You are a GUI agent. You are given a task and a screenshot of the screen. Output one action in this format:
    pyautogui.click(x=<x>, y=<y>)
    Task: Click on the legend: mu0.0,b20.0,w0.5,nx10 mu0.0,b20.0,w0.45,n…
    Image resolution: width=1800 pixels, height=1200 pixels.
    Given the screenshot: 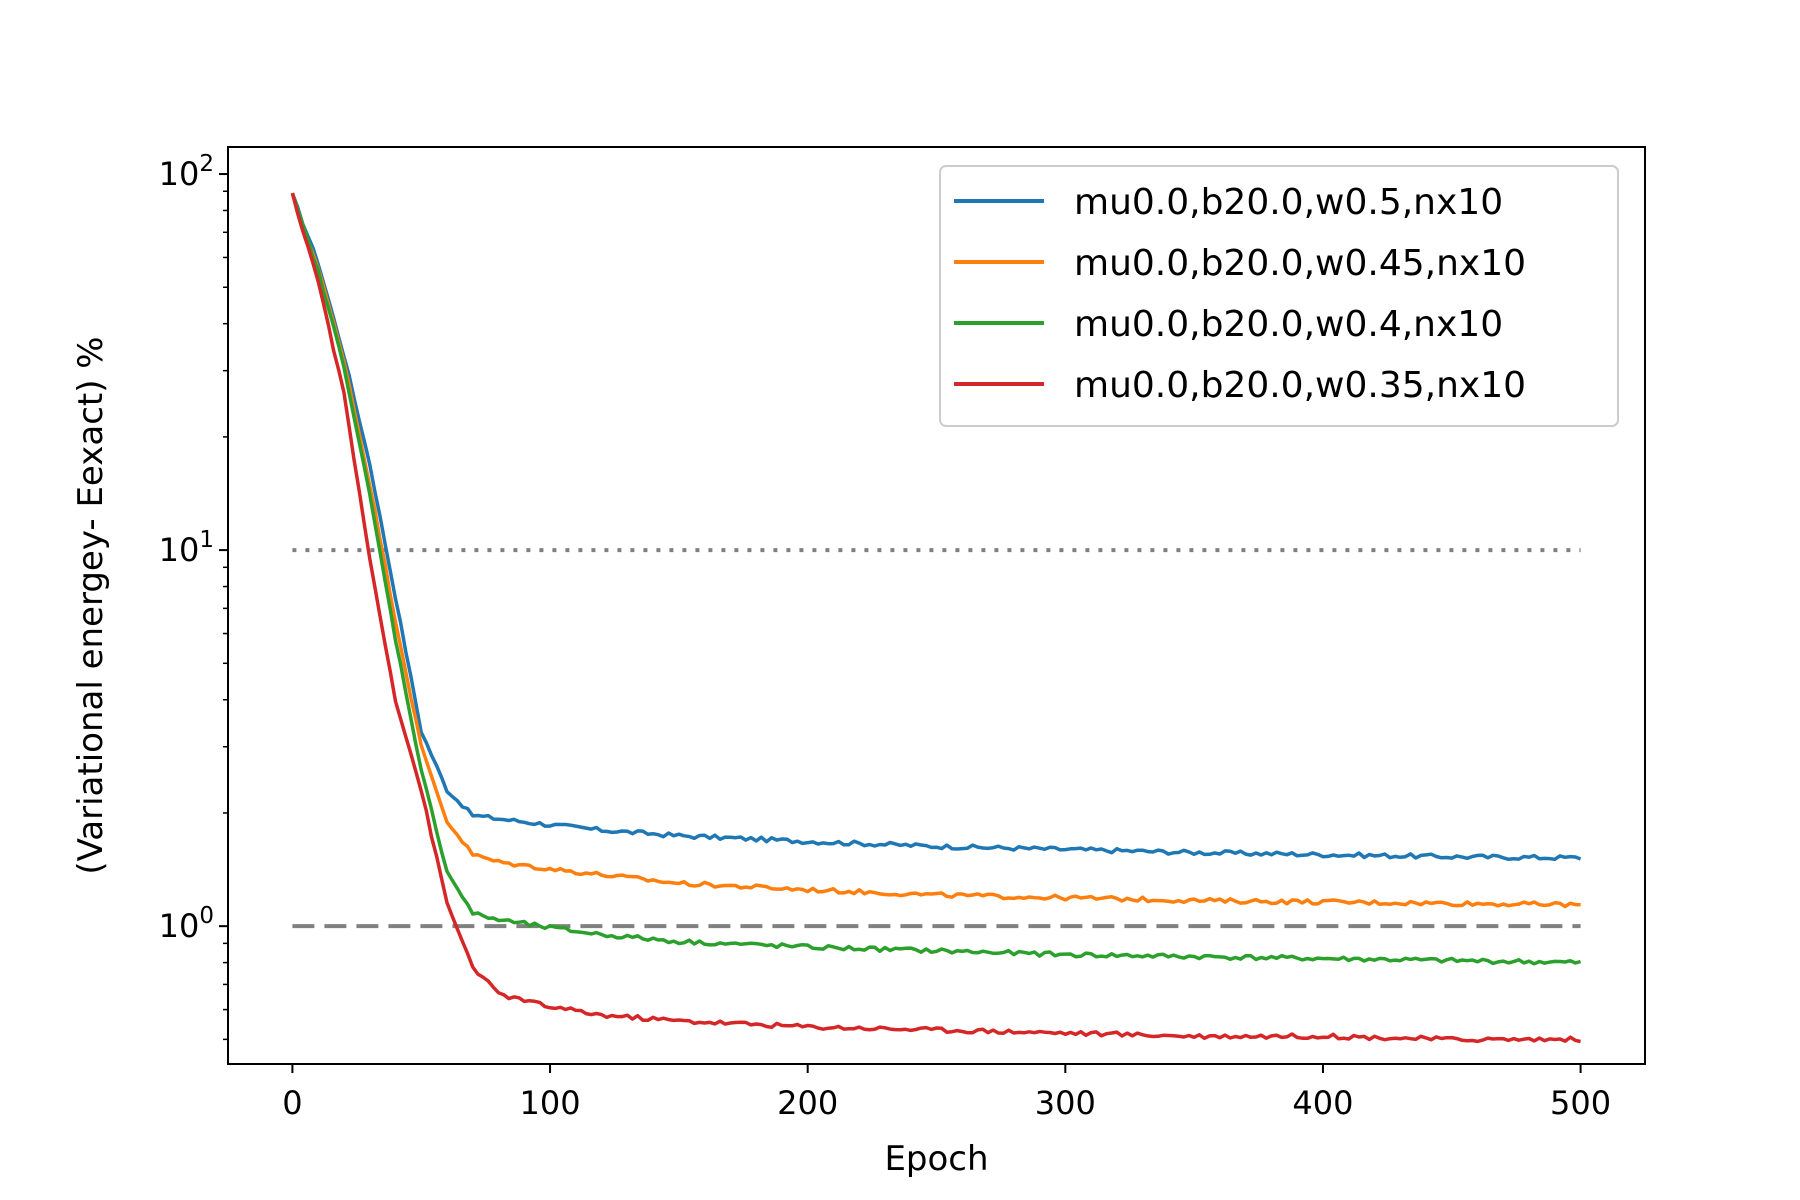 What is the action you would take?
    pyautogui.click(x=1279, y=296)
    